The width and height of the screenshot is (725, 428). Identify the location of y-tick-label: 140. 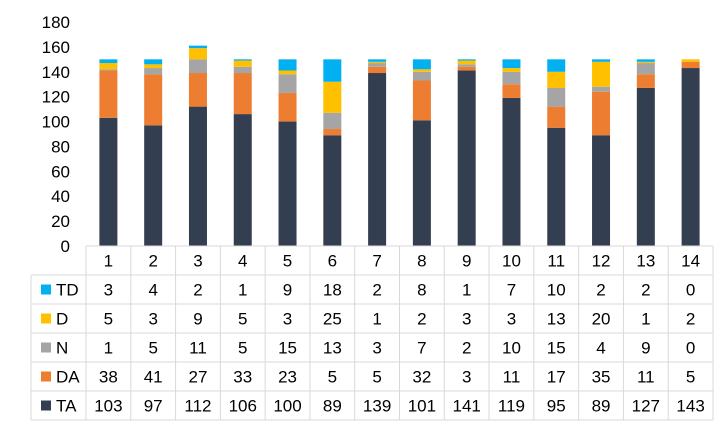
(56, 72).